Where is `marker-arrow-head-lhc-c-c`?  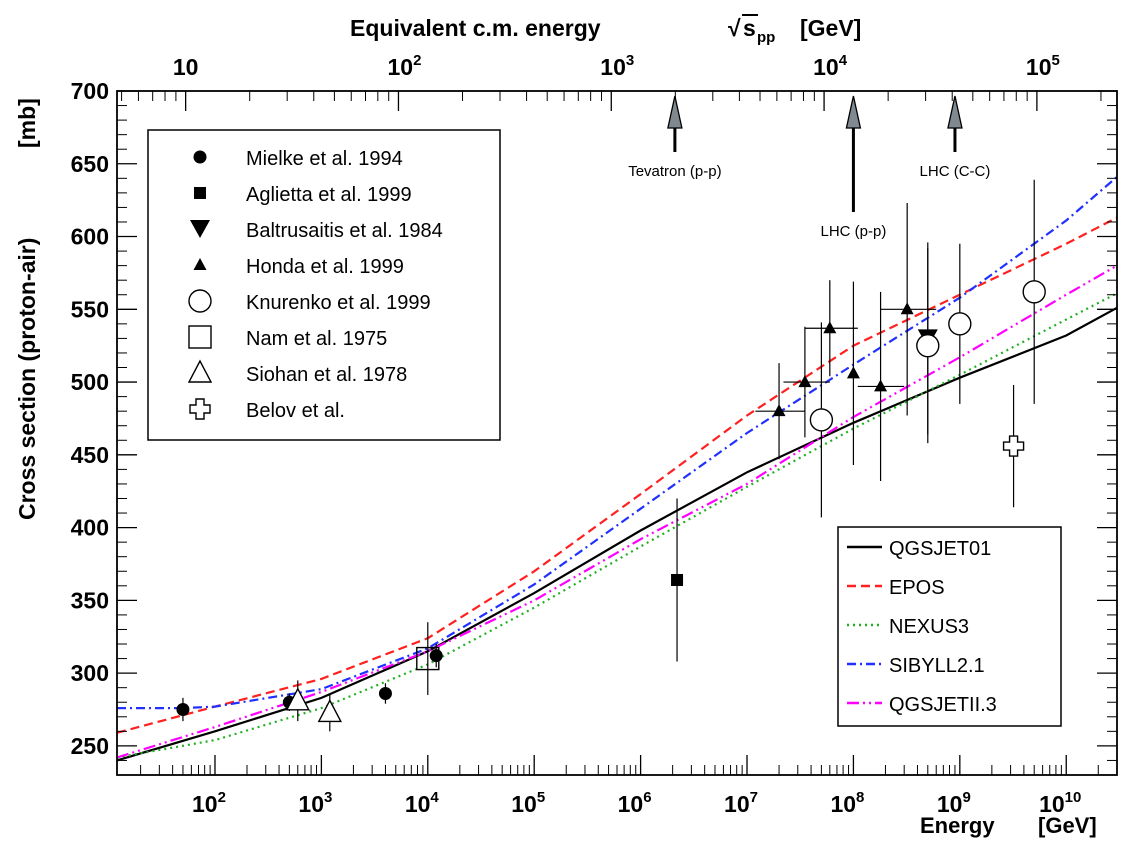 marker-arrow-head-lhc-c-c is located at coordinates (955, 112).